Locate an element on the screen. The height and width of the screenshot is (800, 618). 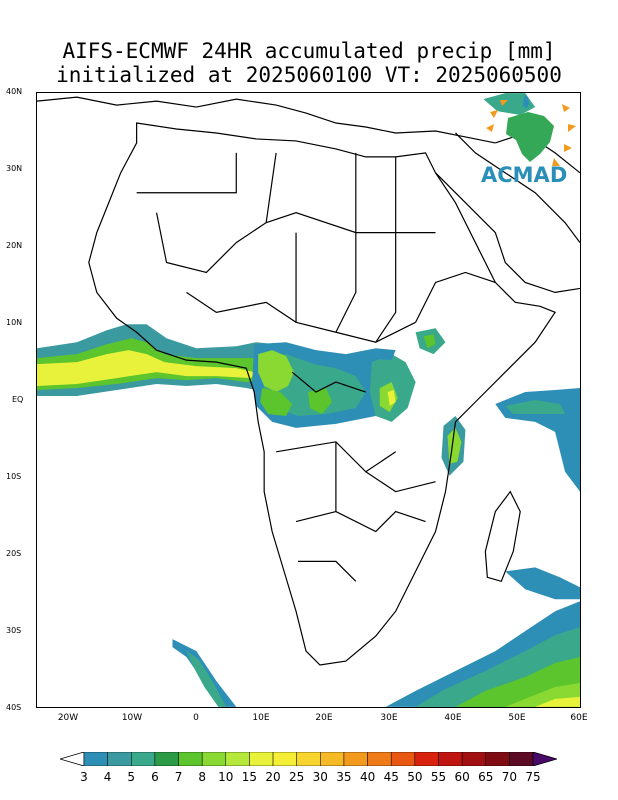
lon-label-20e: 20E is located at coordinates (324, 718).